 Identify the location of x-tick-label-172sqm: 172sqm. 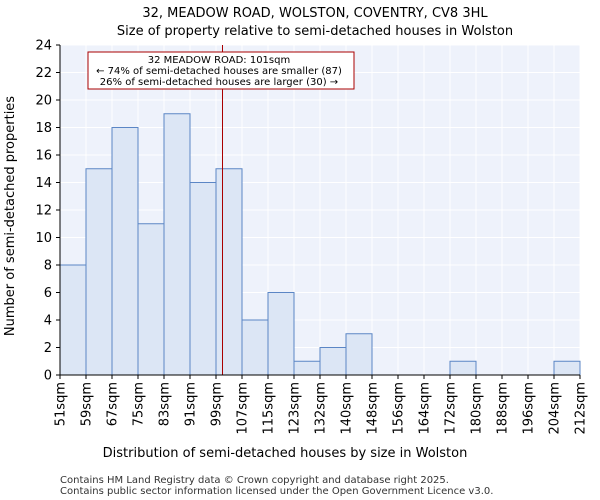
(451, 408).